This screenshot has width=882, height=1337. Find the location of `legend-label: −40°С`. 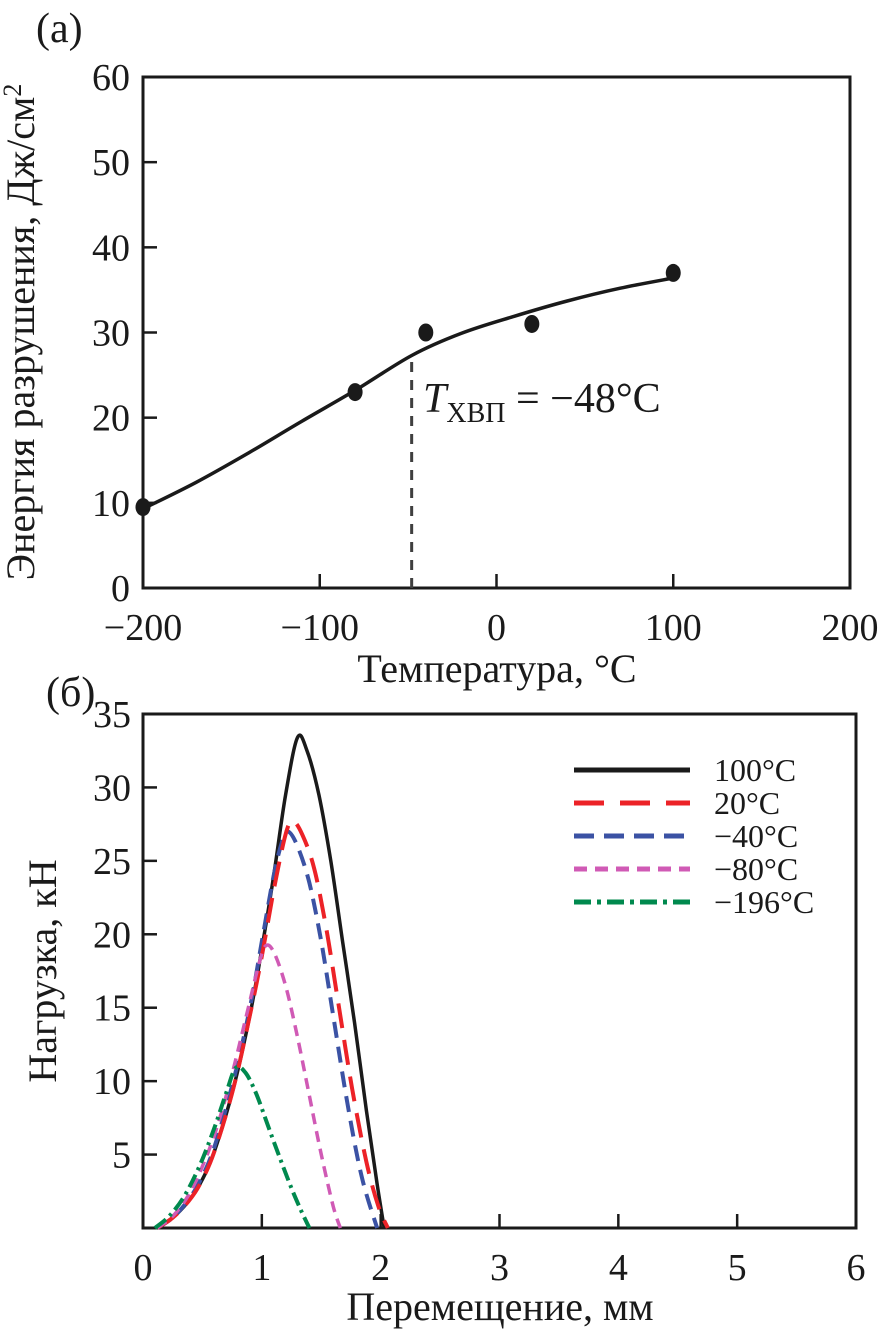

legend-label: −40°С is located at coordinates (756, 836).